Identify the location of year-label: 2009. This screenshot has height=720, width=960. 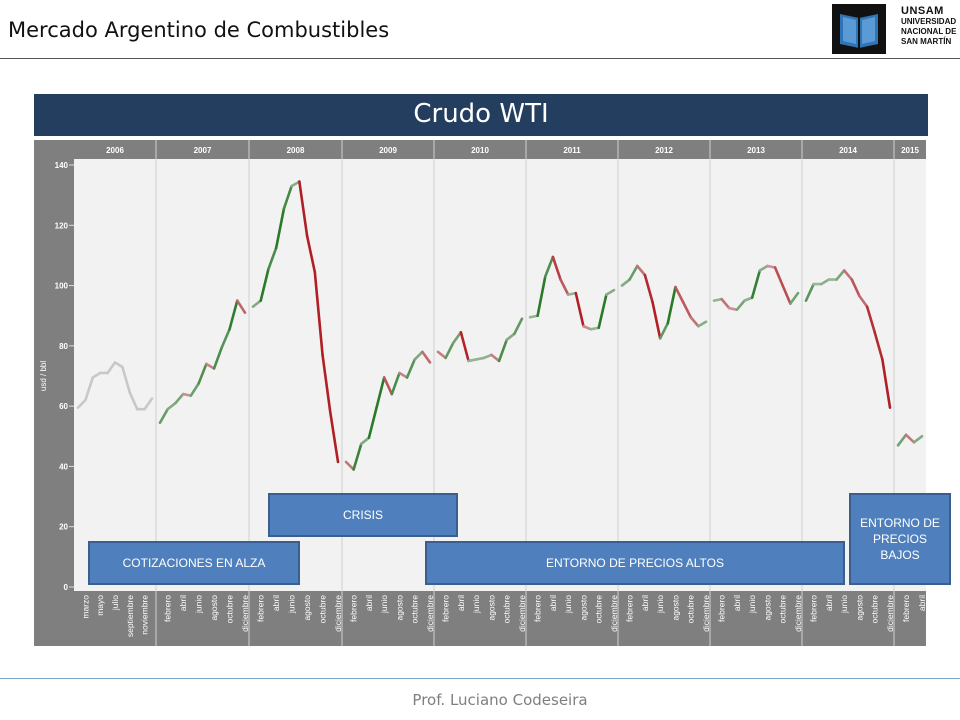
(388, 150).